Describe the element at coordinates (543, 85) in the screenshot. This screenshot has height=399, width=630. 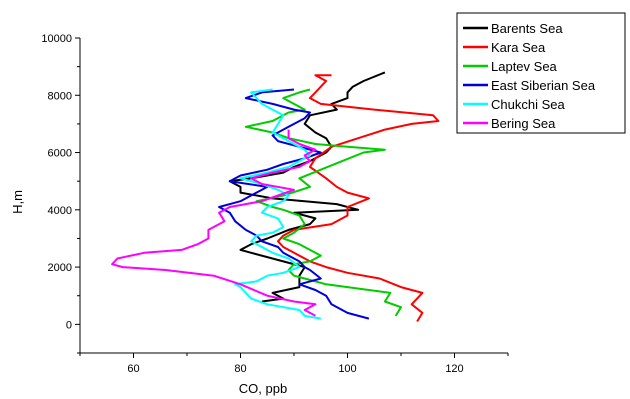
I see `legend-label: East Siberian Sea` at that location.